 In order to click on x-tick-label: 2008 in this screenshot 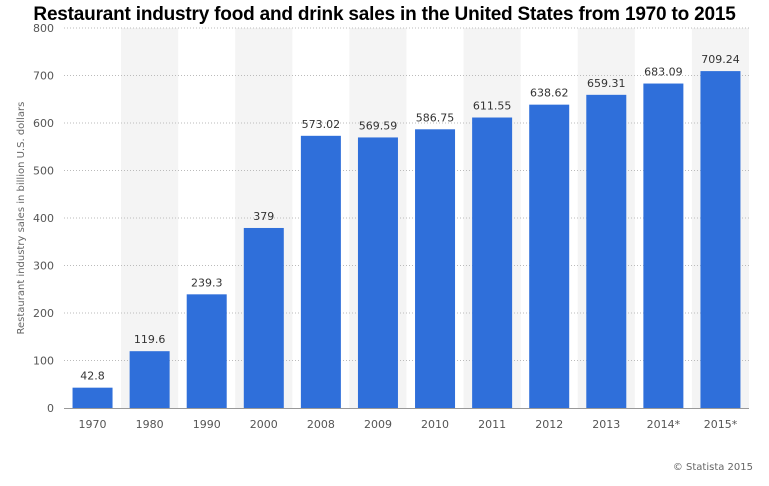, I will do `click(321, 424)`.